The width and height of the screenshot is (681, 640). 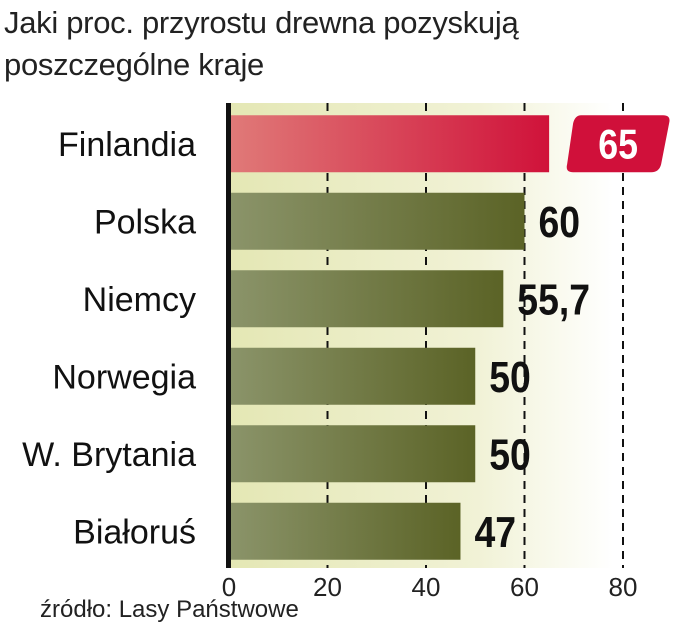 I want to click on bar-w-brytania, so click(x=352, y=454).